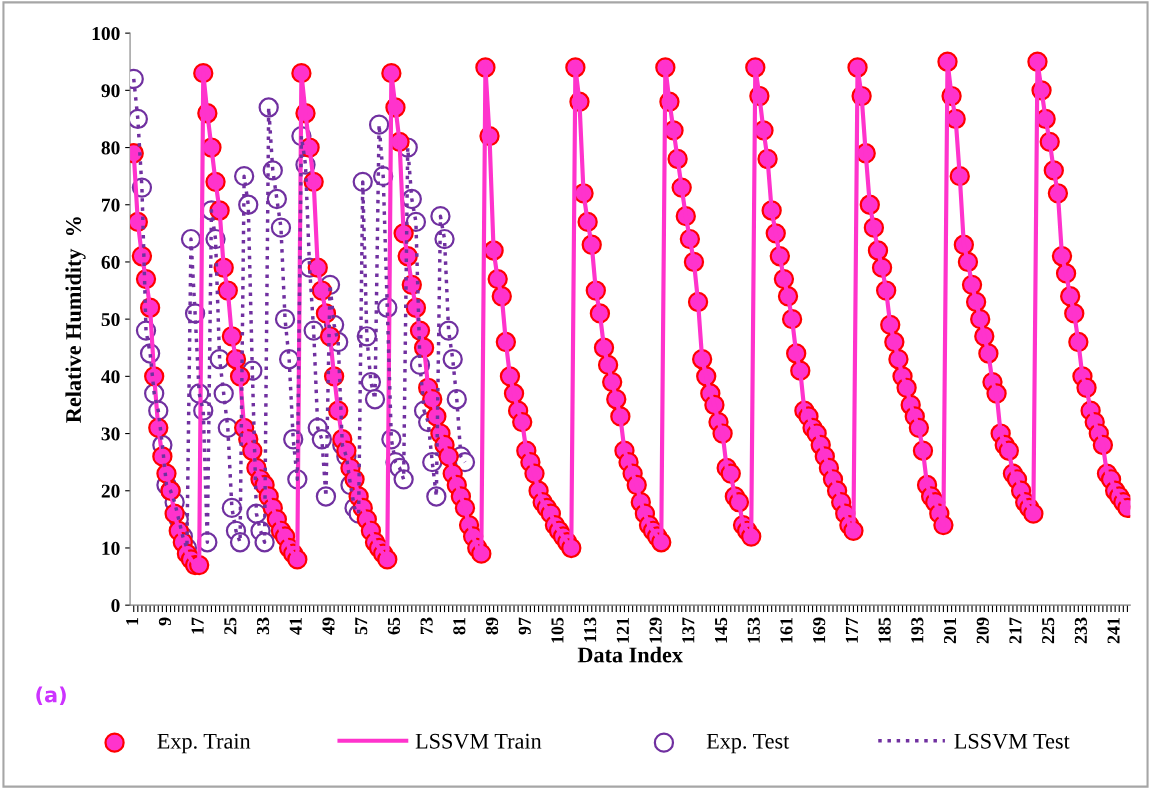  I want to click on x-tick-label: 185, so click(884, 630).